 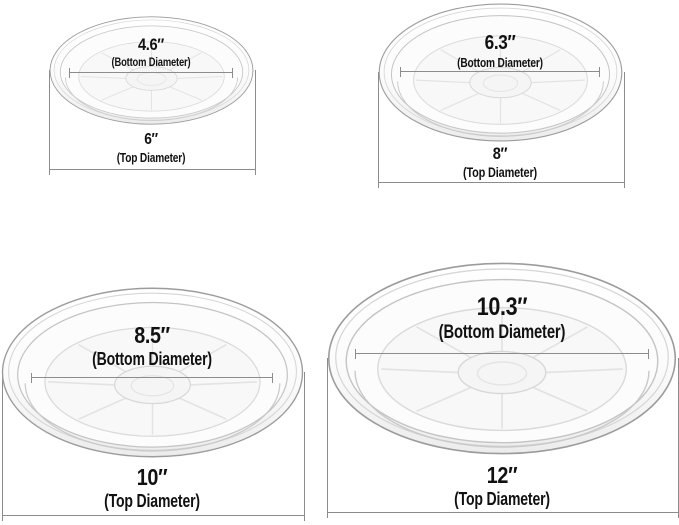 I want to click on top-diameter-label: 8″ (Top Diameter), so click(x=500, y=162).